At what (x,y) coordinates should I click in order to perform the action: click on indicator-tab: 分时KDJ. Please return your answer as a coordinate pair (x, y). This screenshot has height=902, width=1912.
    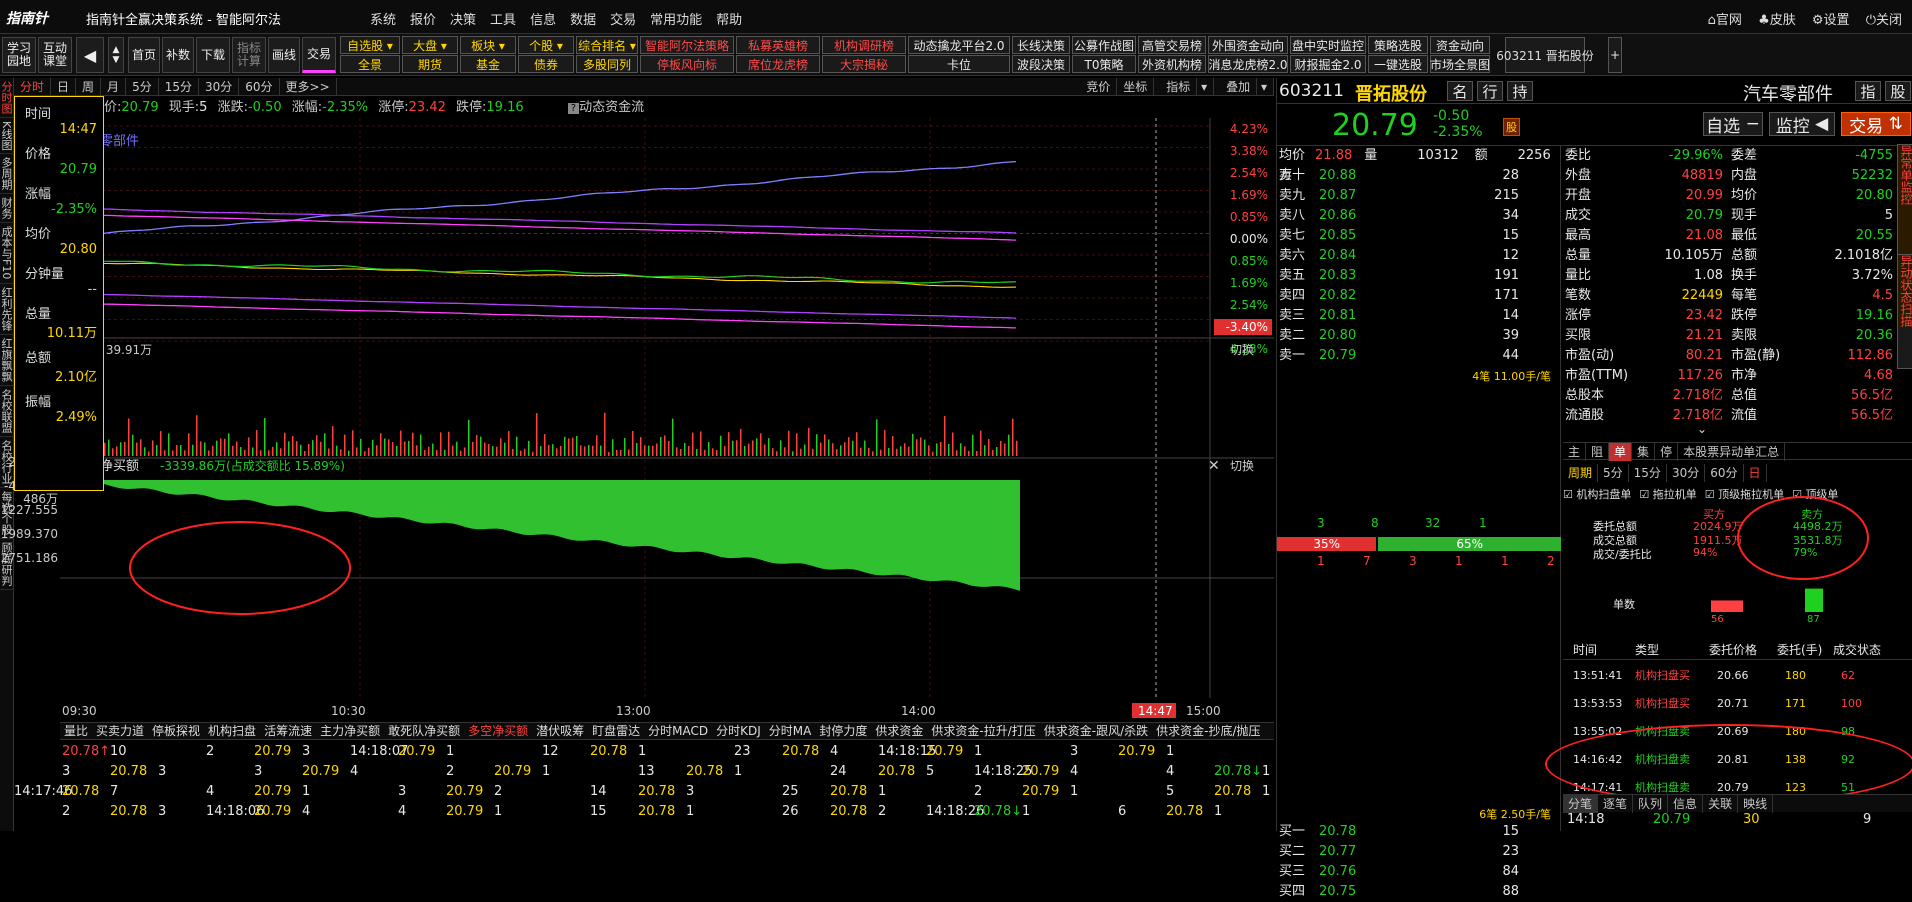
    Looking at the image, I should click on (738, 731).